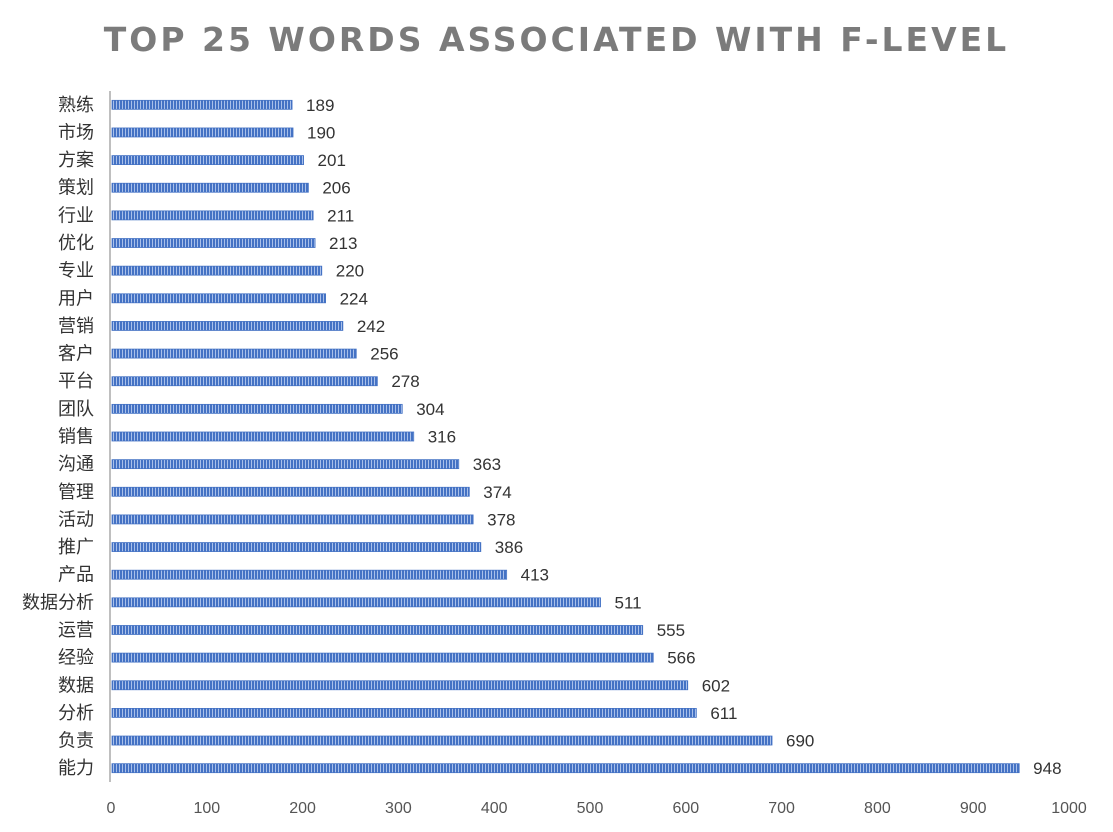  Describe the element at coordinates (716, 685) in the screenshot. I see `data-label: 602` at that location.